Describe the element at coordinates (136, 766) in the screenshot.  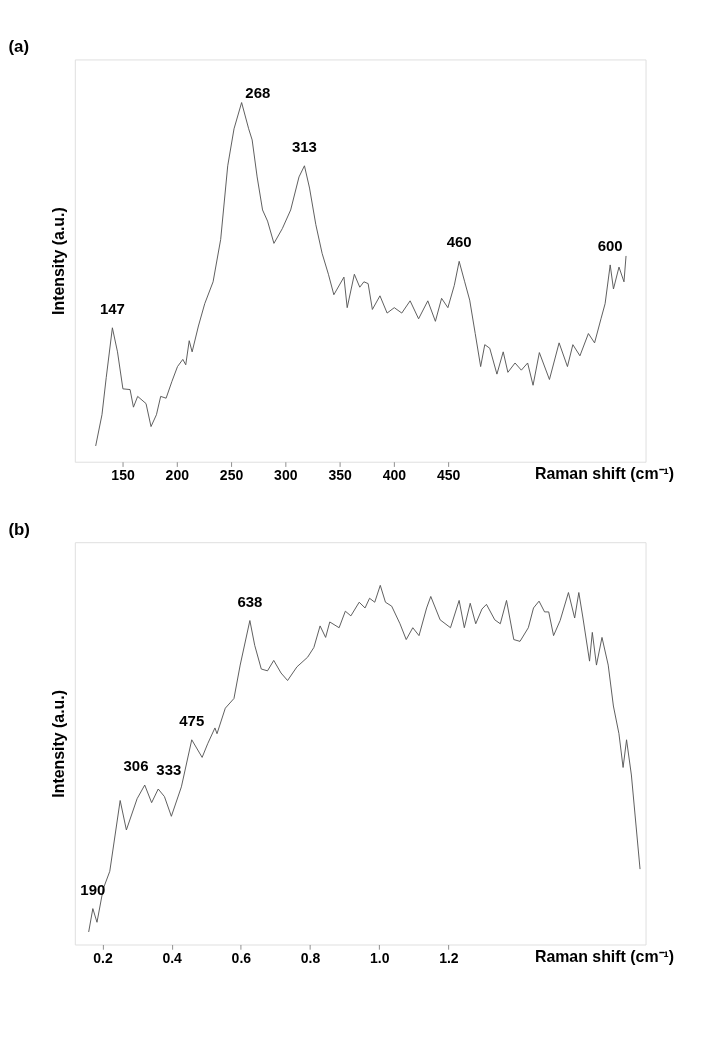
I see `annotation: 306` at that location.